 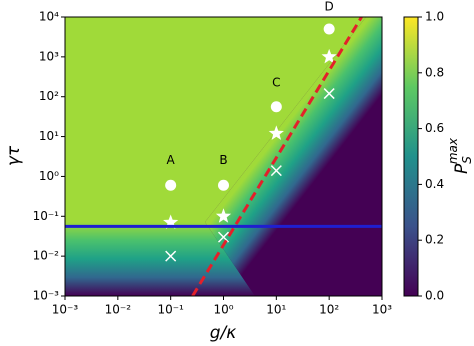 What do you see at coordinates (171, 160) in the screenshot?
I see `annotation: A` at bounding box center [171, 160].